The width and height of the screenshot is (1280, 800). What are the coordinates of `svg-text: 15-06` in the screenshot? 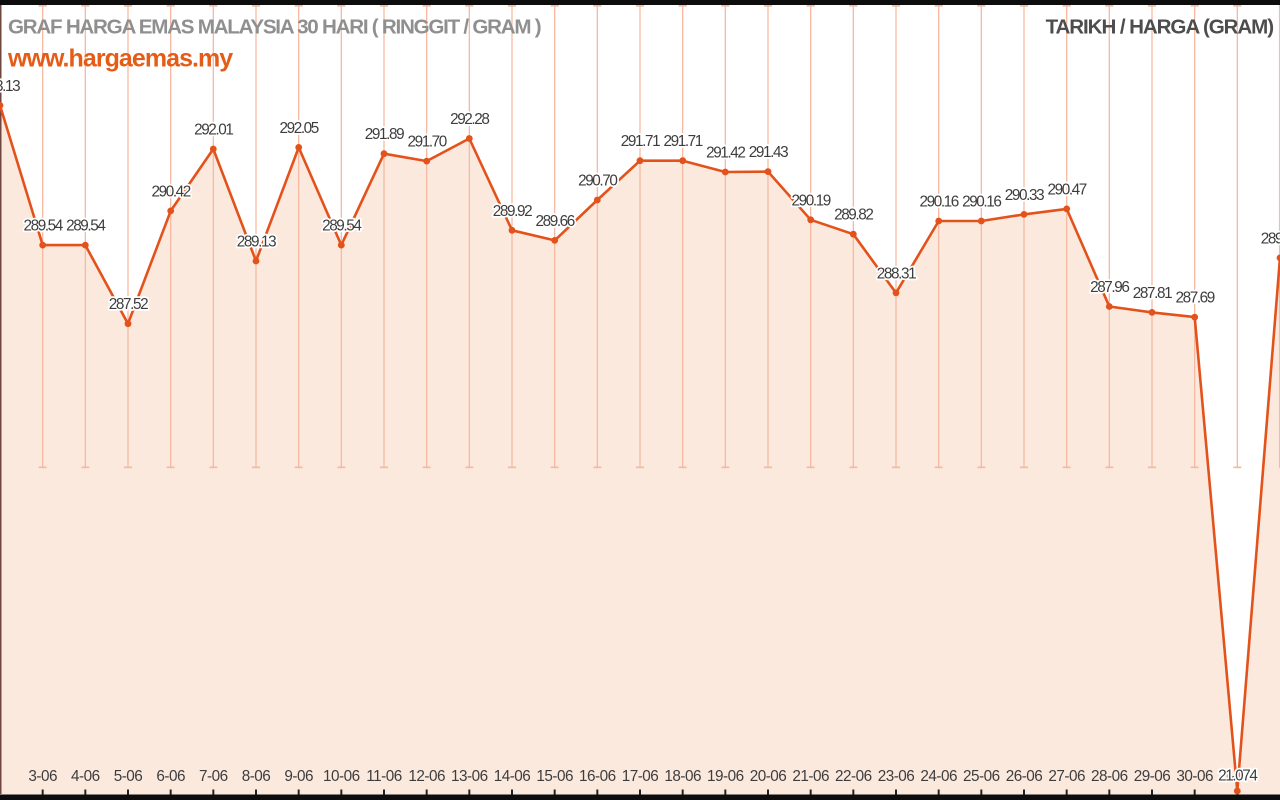 It's located at (554, 776).